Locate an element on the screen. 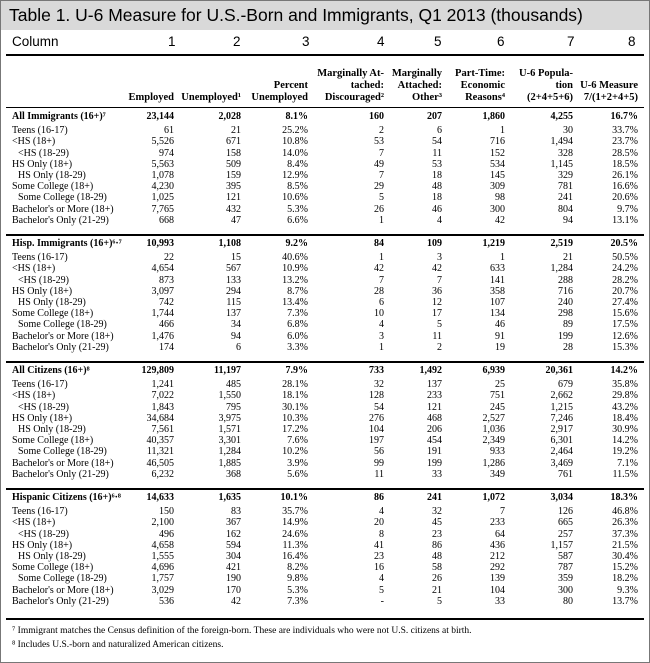 Image resolution: width=650 pixels, height=663 pixels. table-cell: 245 is located at coordinates (497, 407).